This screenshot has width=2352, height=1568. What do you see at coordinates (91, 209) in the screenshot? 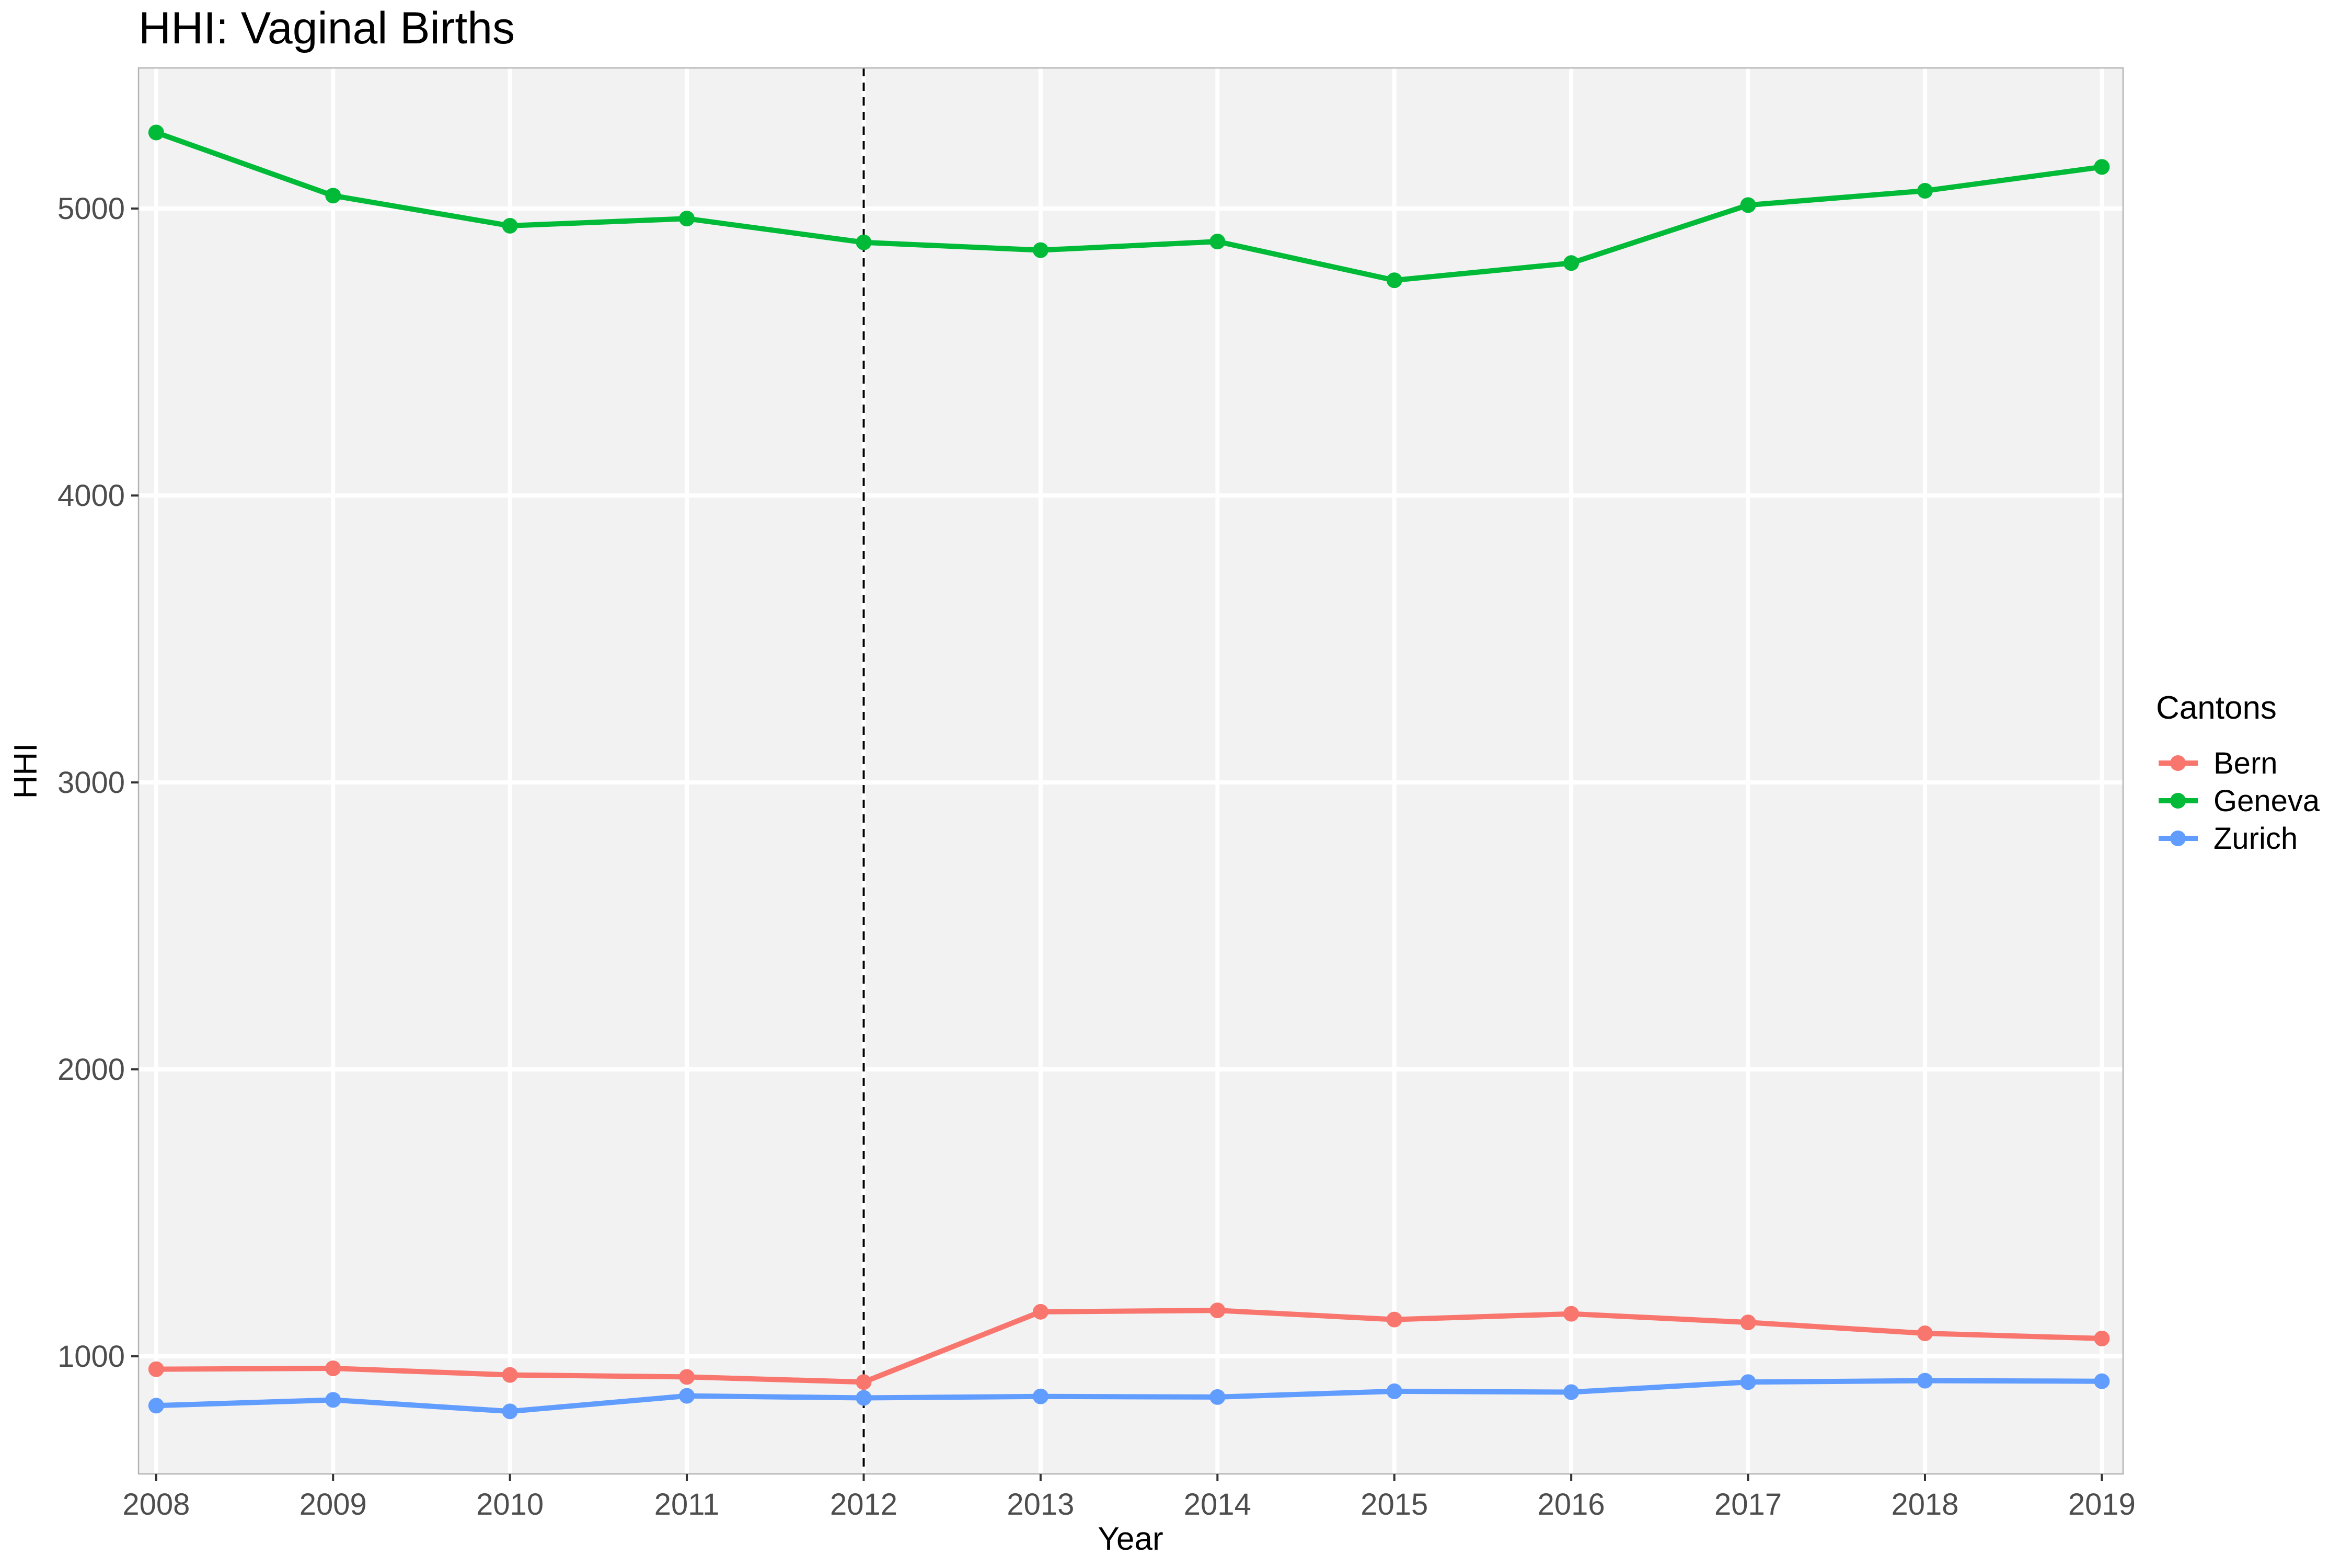
I see `y-tick-label: 5000` at bounding box center [91, 209].